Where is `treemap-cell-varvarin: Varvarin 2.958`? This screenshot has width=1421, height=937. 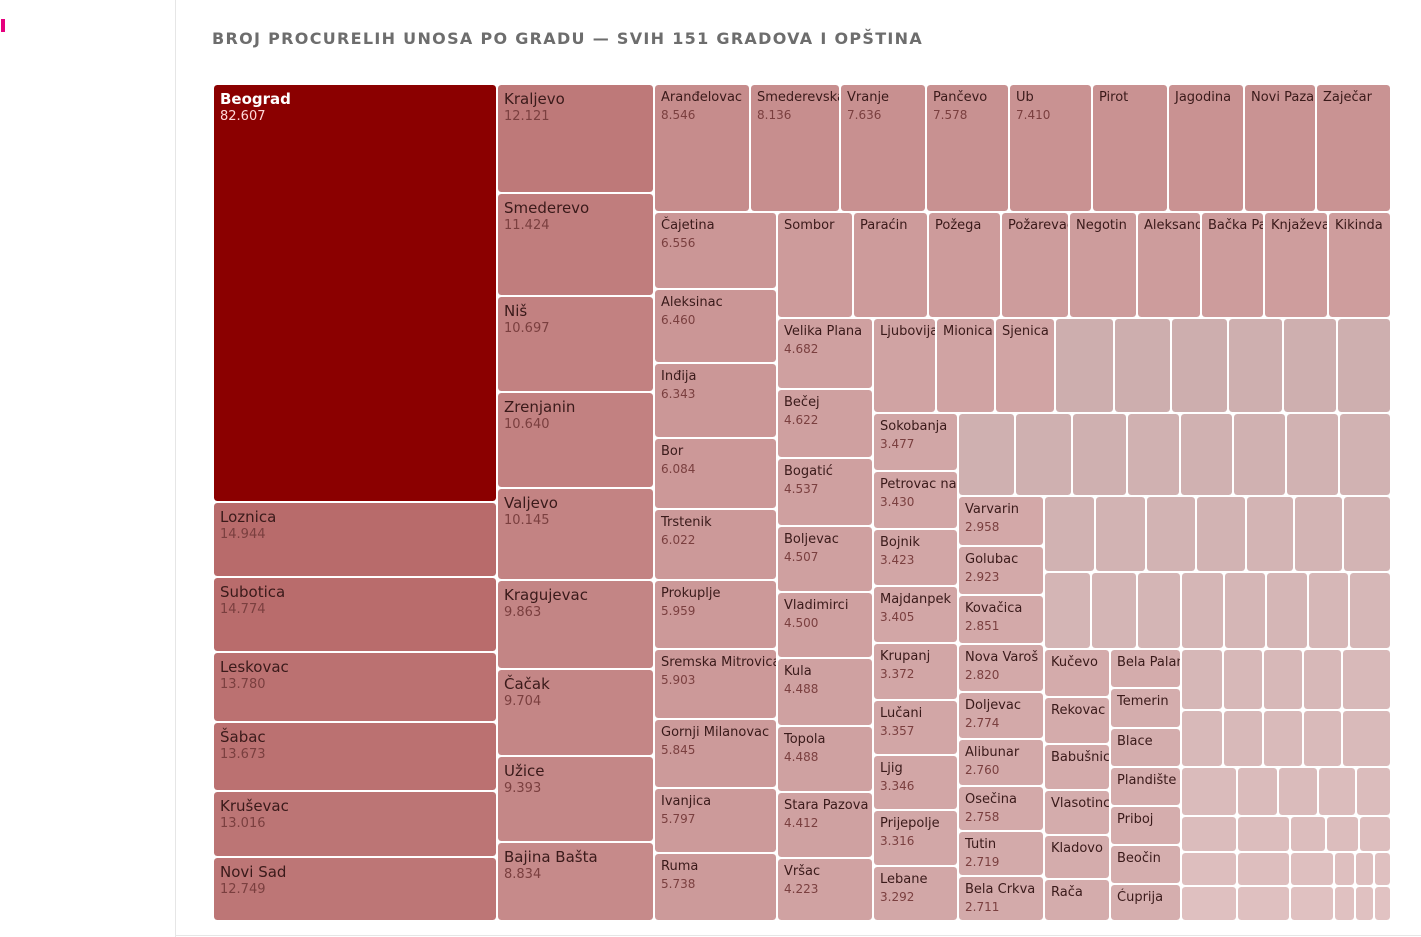
treemap-cell-varvarin: Varvarin 2.958 is located at coordinates (1001, 521).